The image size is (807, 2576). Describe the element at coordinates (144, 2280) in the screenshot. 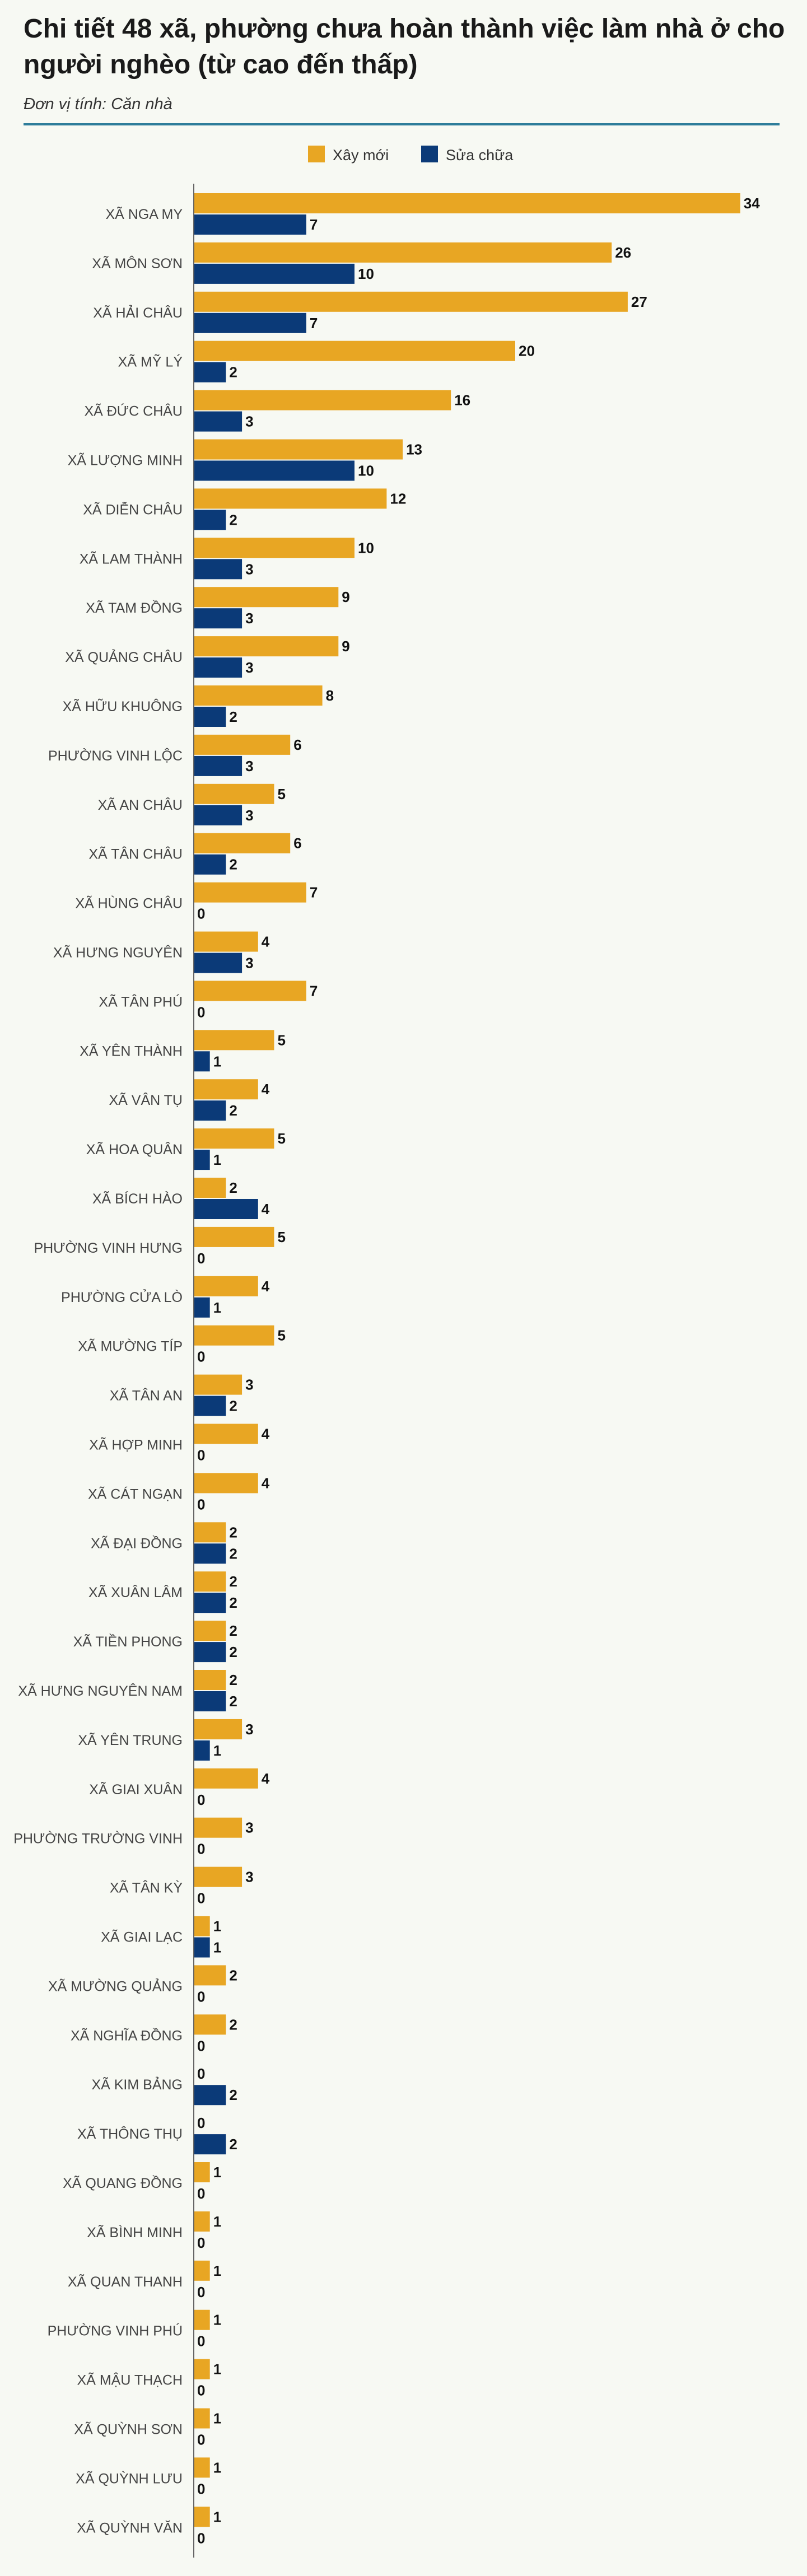

I see `category-row: XÃ QUAN THANH 10` at that location.